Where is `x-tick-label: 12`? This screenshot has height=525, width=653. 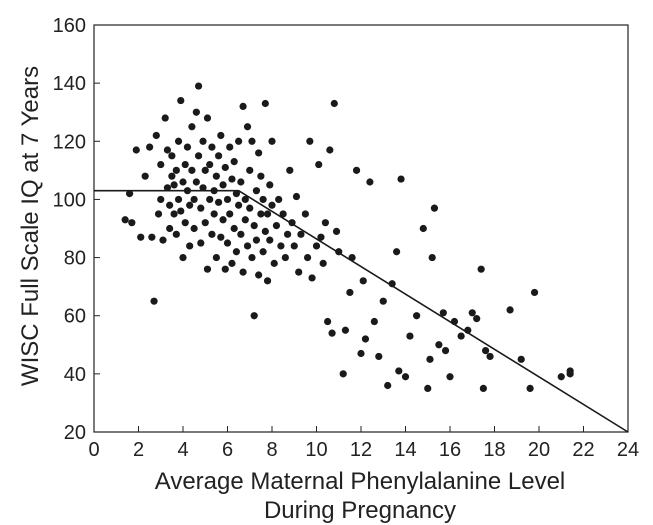 x-tick-label: 12 is located at coordinates (361, 450).